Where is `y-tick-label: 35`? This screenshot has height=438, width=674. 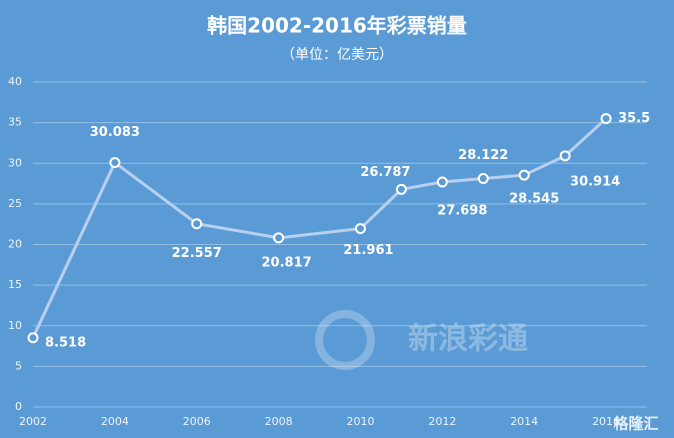
y-tick-label: 35 is located at coordinates (15, 122).